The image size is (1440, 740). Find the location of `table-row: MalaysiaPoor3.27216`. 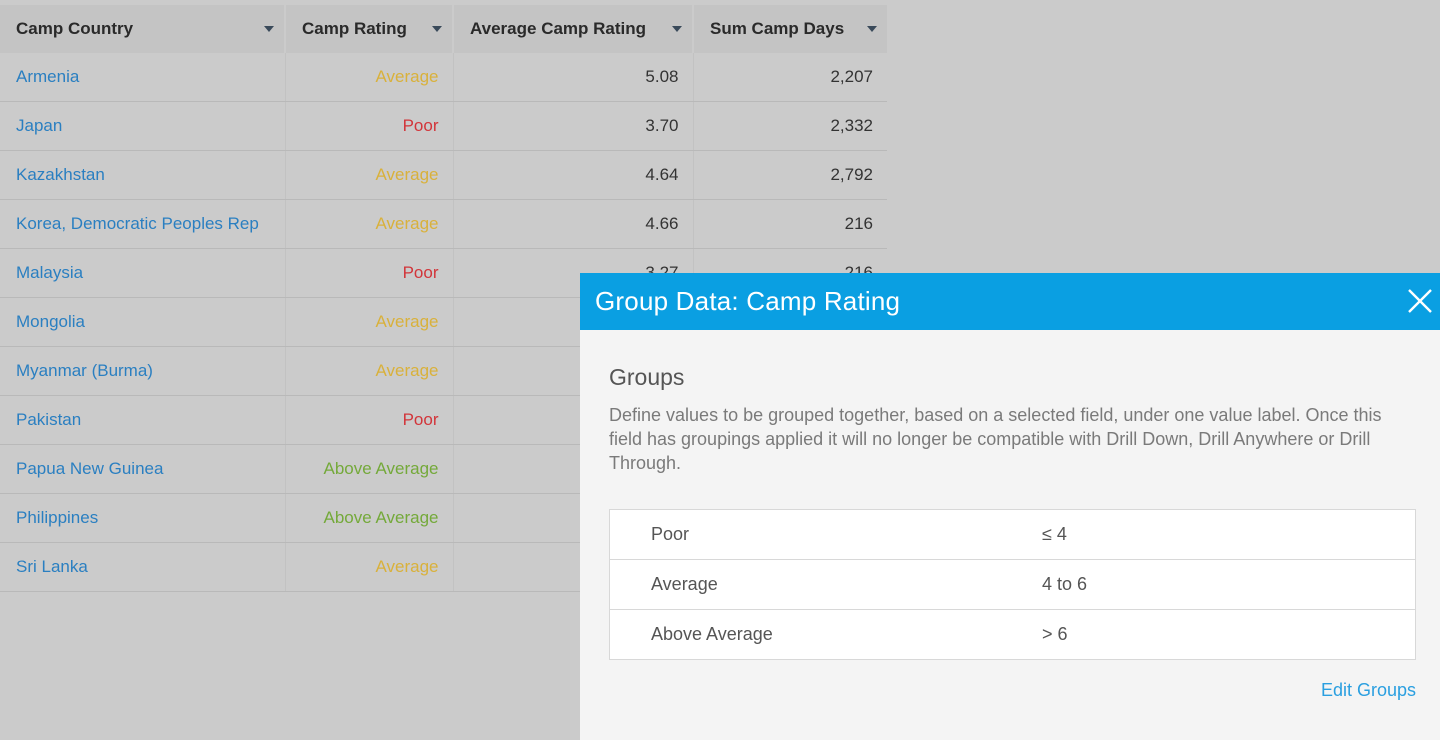

table-row: MalaysiaPoor3.27216 is located at coordinates (443, 273).